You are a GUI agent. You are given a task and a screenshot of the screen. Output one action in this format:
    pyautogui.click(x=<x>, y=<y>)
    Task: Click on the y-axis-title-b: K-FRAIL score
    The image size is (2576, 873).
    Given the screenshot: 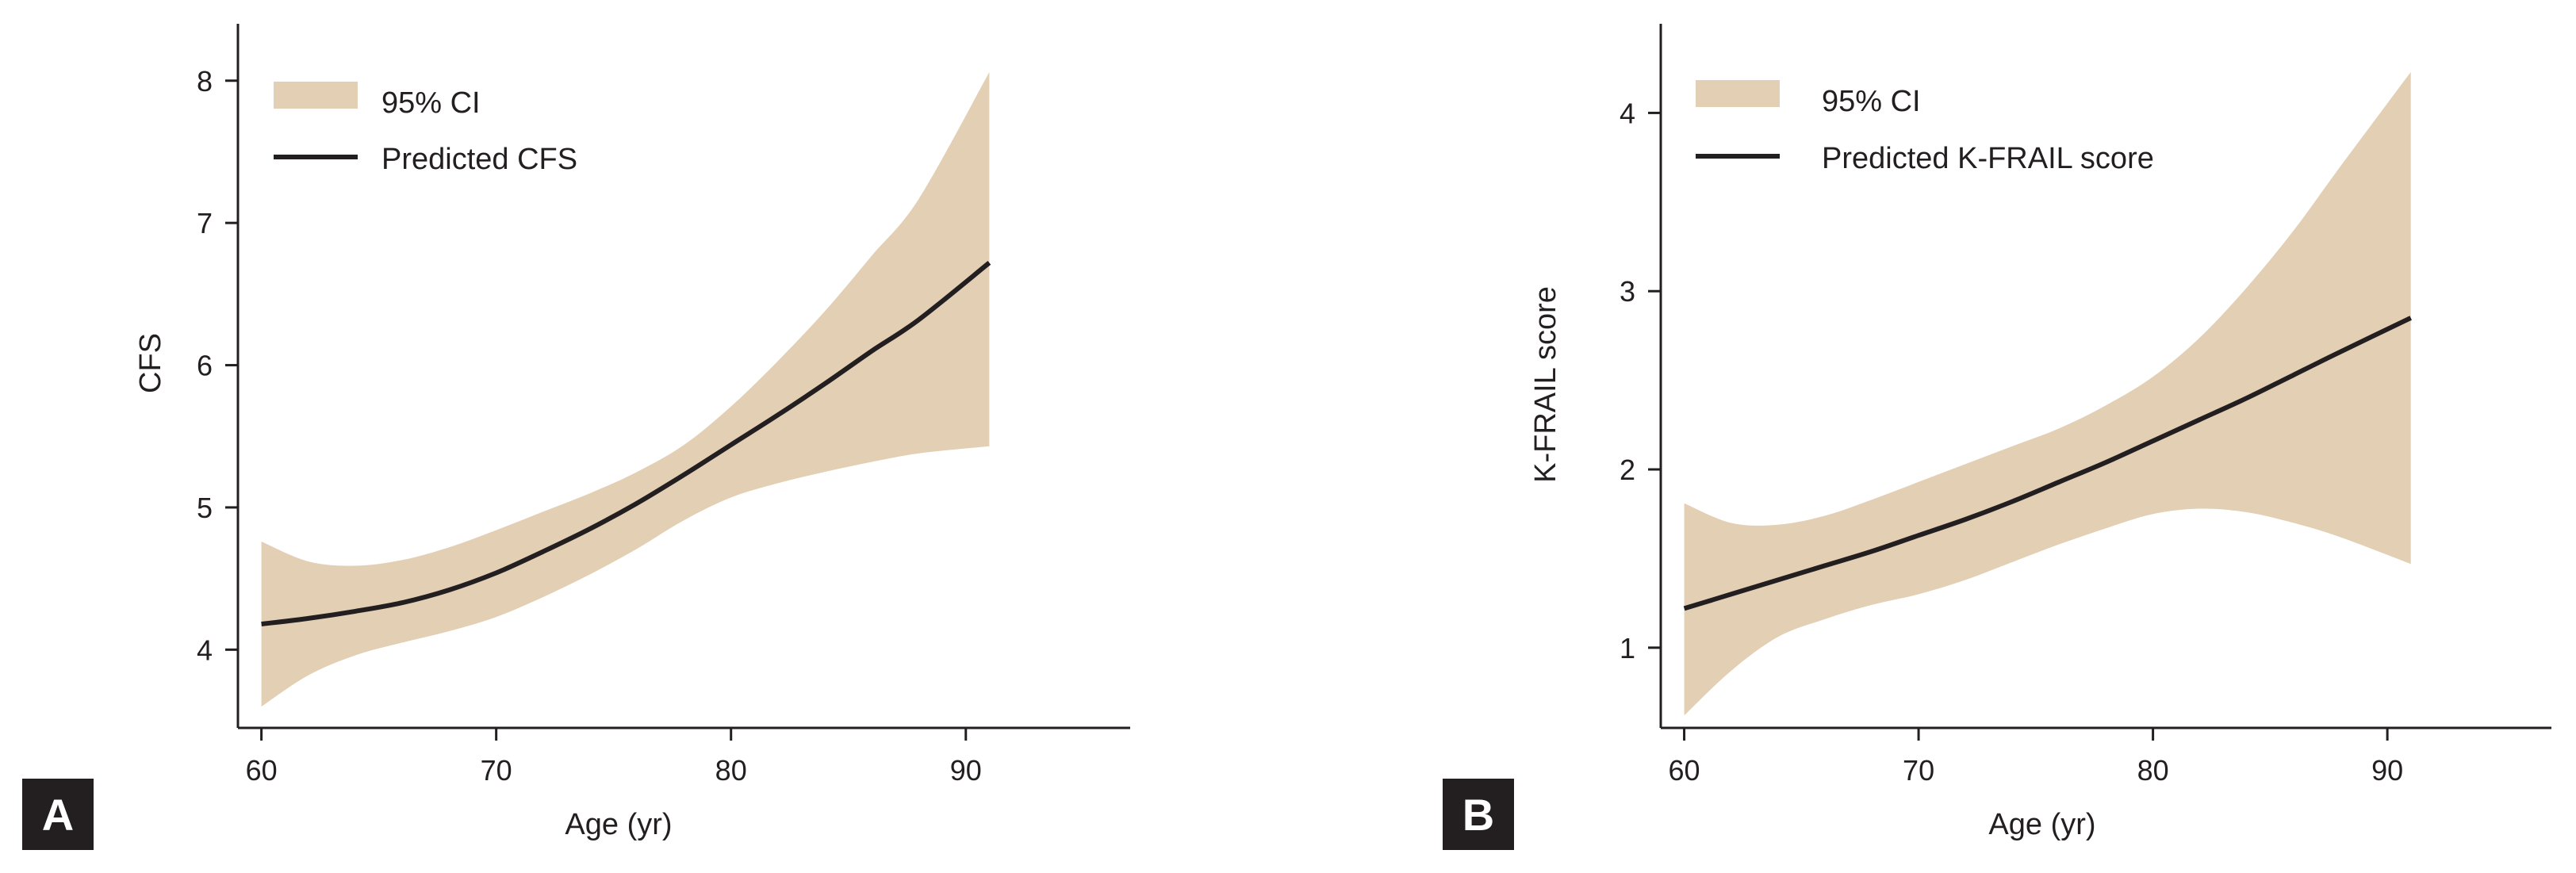 What is the action you would take?
    pyautogui.click(x=1545, y=384)
    